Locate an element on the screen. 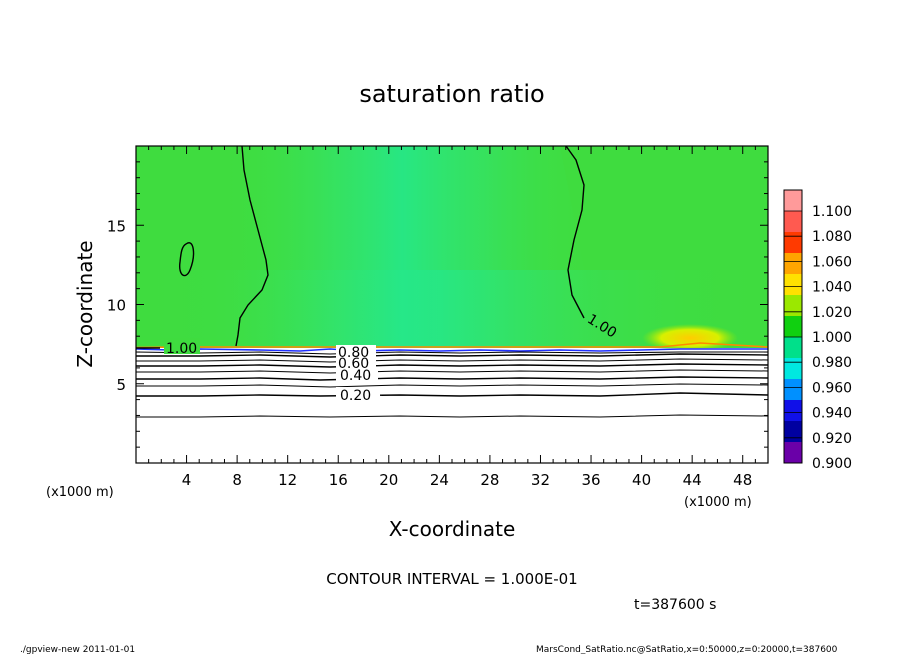 This screenshot has height=654, width=904. contour-label: 0.20 is located at coordinates (355, 396).